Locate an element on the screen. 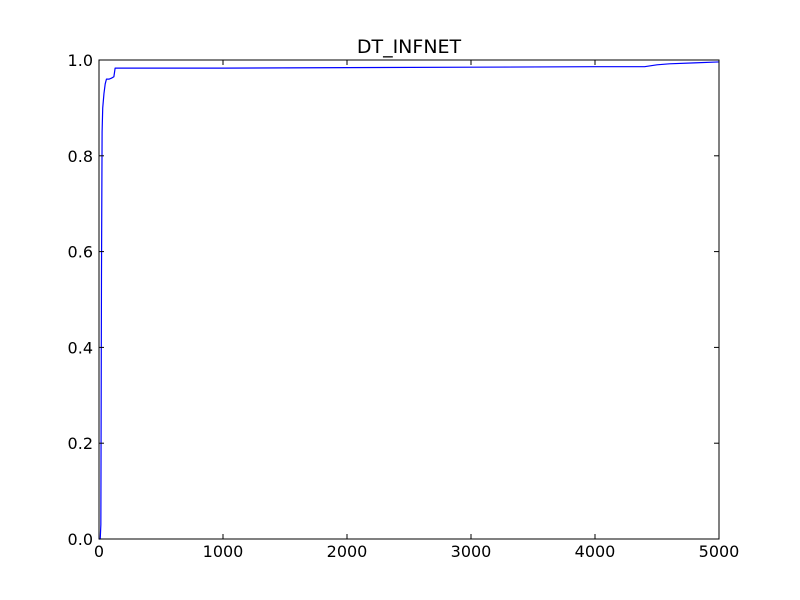  x-tick-label: 3000 is located at coordinates (471, 551).